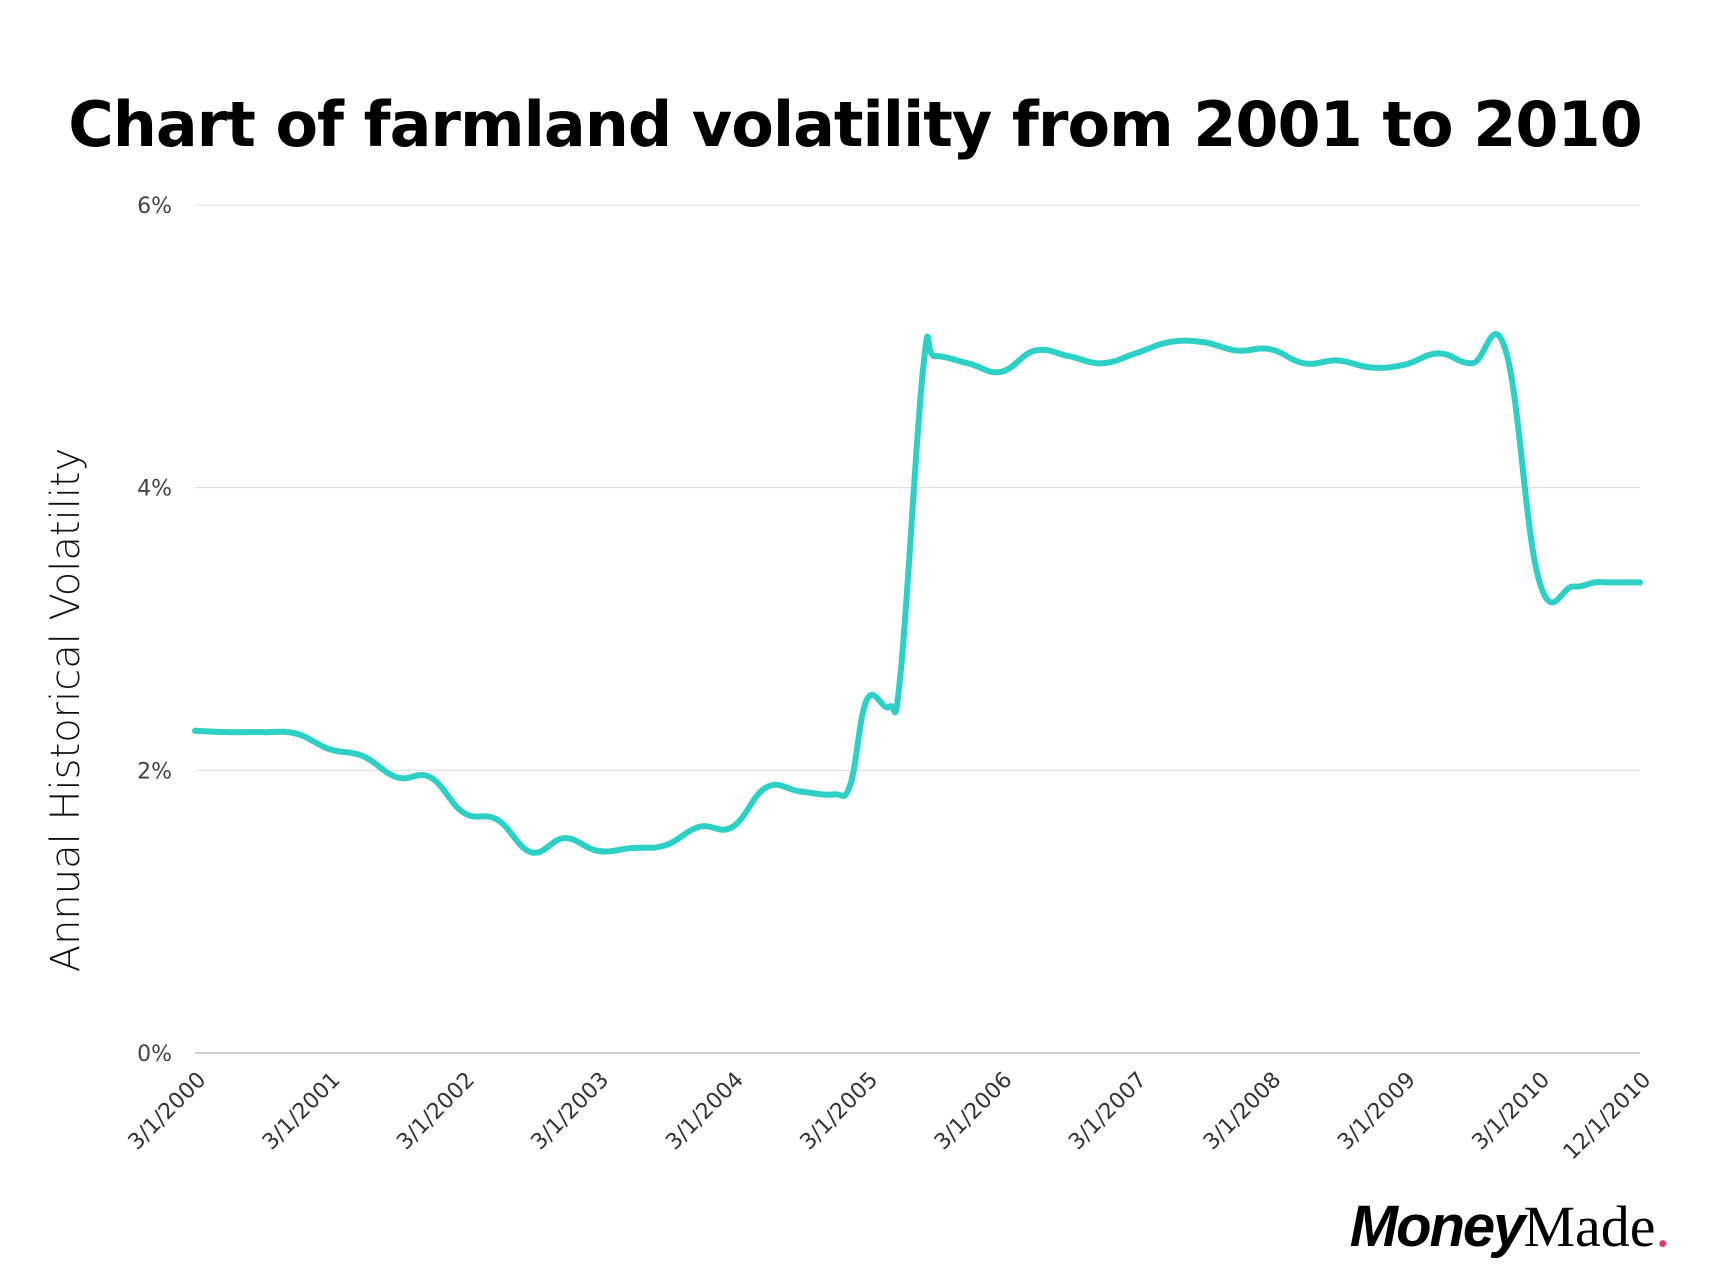 The image size is (1710, 1282). I want to click on y-tick-label: 6%, so click(154, 206).